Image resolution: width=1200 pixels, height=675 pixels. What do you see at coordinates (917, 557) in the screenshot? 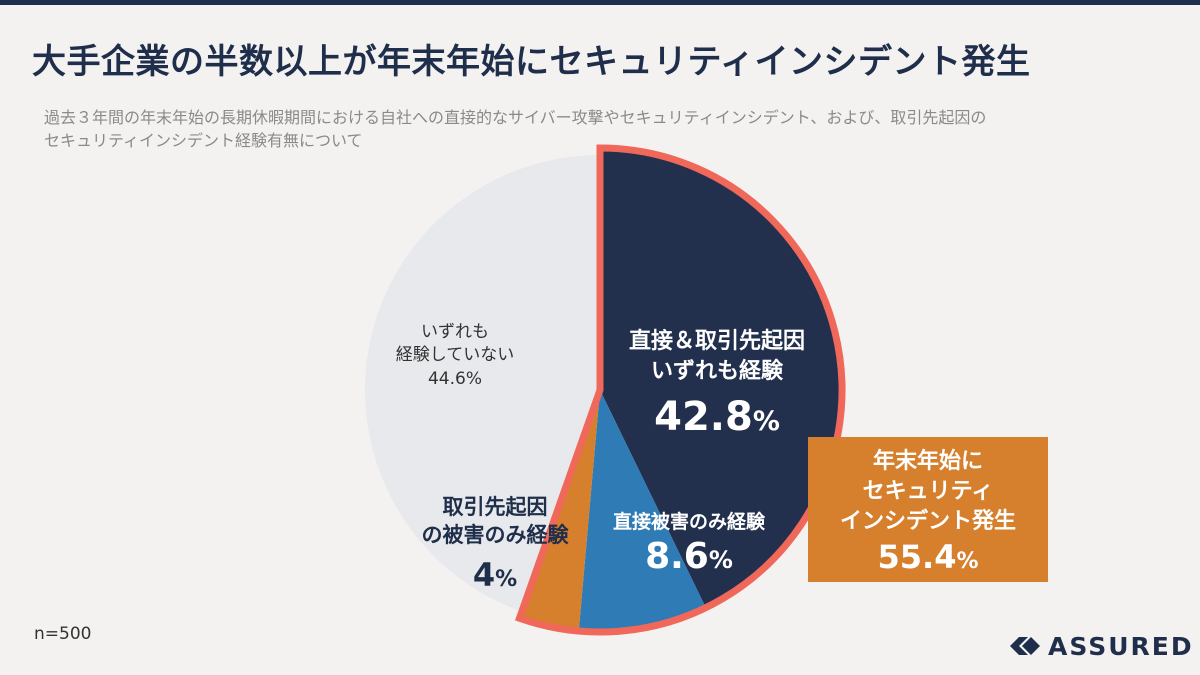
I see `callout-value-number: 55.4` at bounding box center [917, 557].